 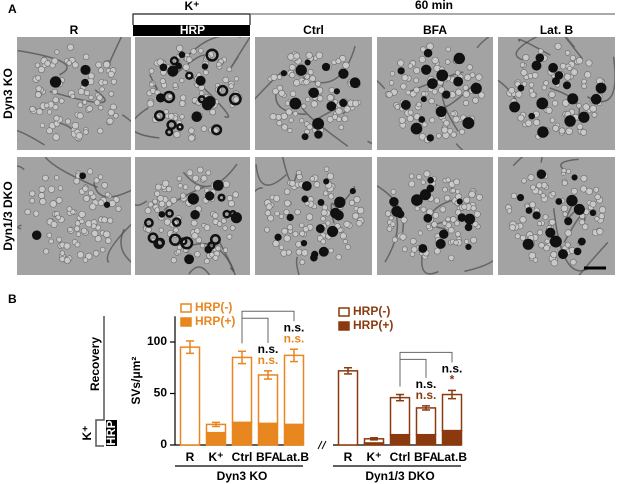 I want to click on header-stimulus: K⁺, so click(x=192, y=6).